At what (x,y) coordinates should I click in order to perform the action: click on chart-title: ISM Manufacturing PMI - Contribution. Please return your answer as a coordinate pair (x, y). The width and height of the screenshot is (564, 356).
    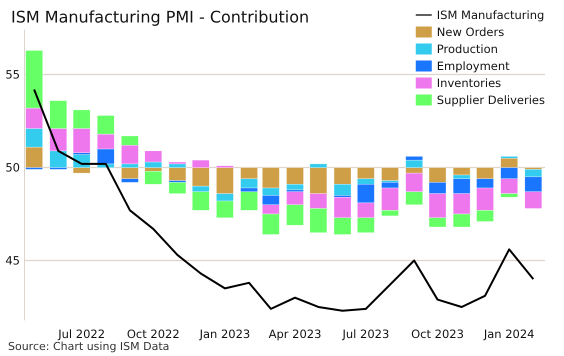
    Looking at the image, I should click on (160, 17).